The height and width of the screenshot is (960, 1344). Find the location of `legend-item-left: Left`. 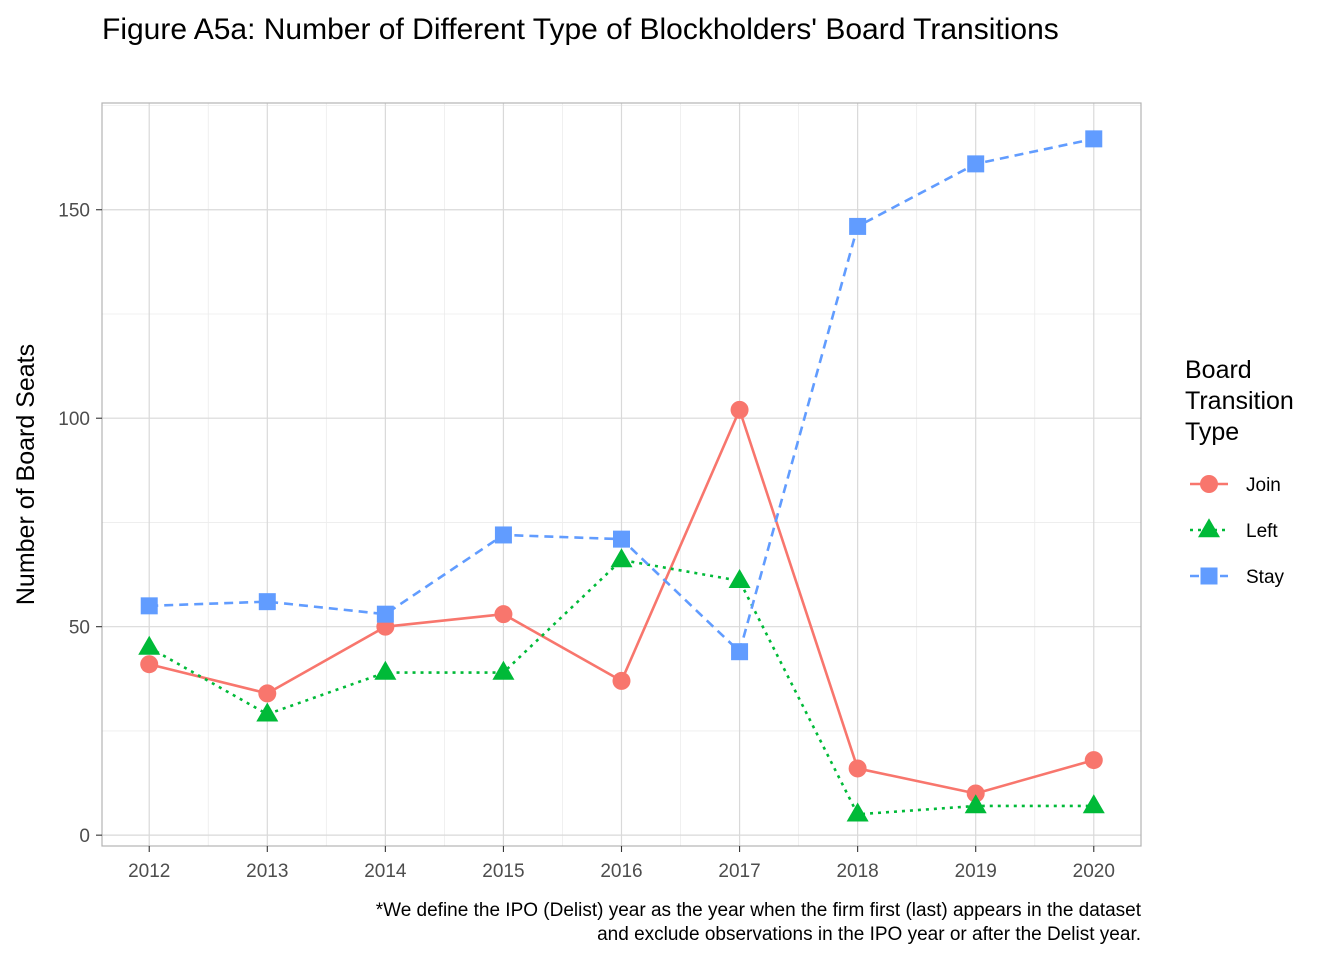

legend-item-left: Left is located at coordinates (1234, 530).